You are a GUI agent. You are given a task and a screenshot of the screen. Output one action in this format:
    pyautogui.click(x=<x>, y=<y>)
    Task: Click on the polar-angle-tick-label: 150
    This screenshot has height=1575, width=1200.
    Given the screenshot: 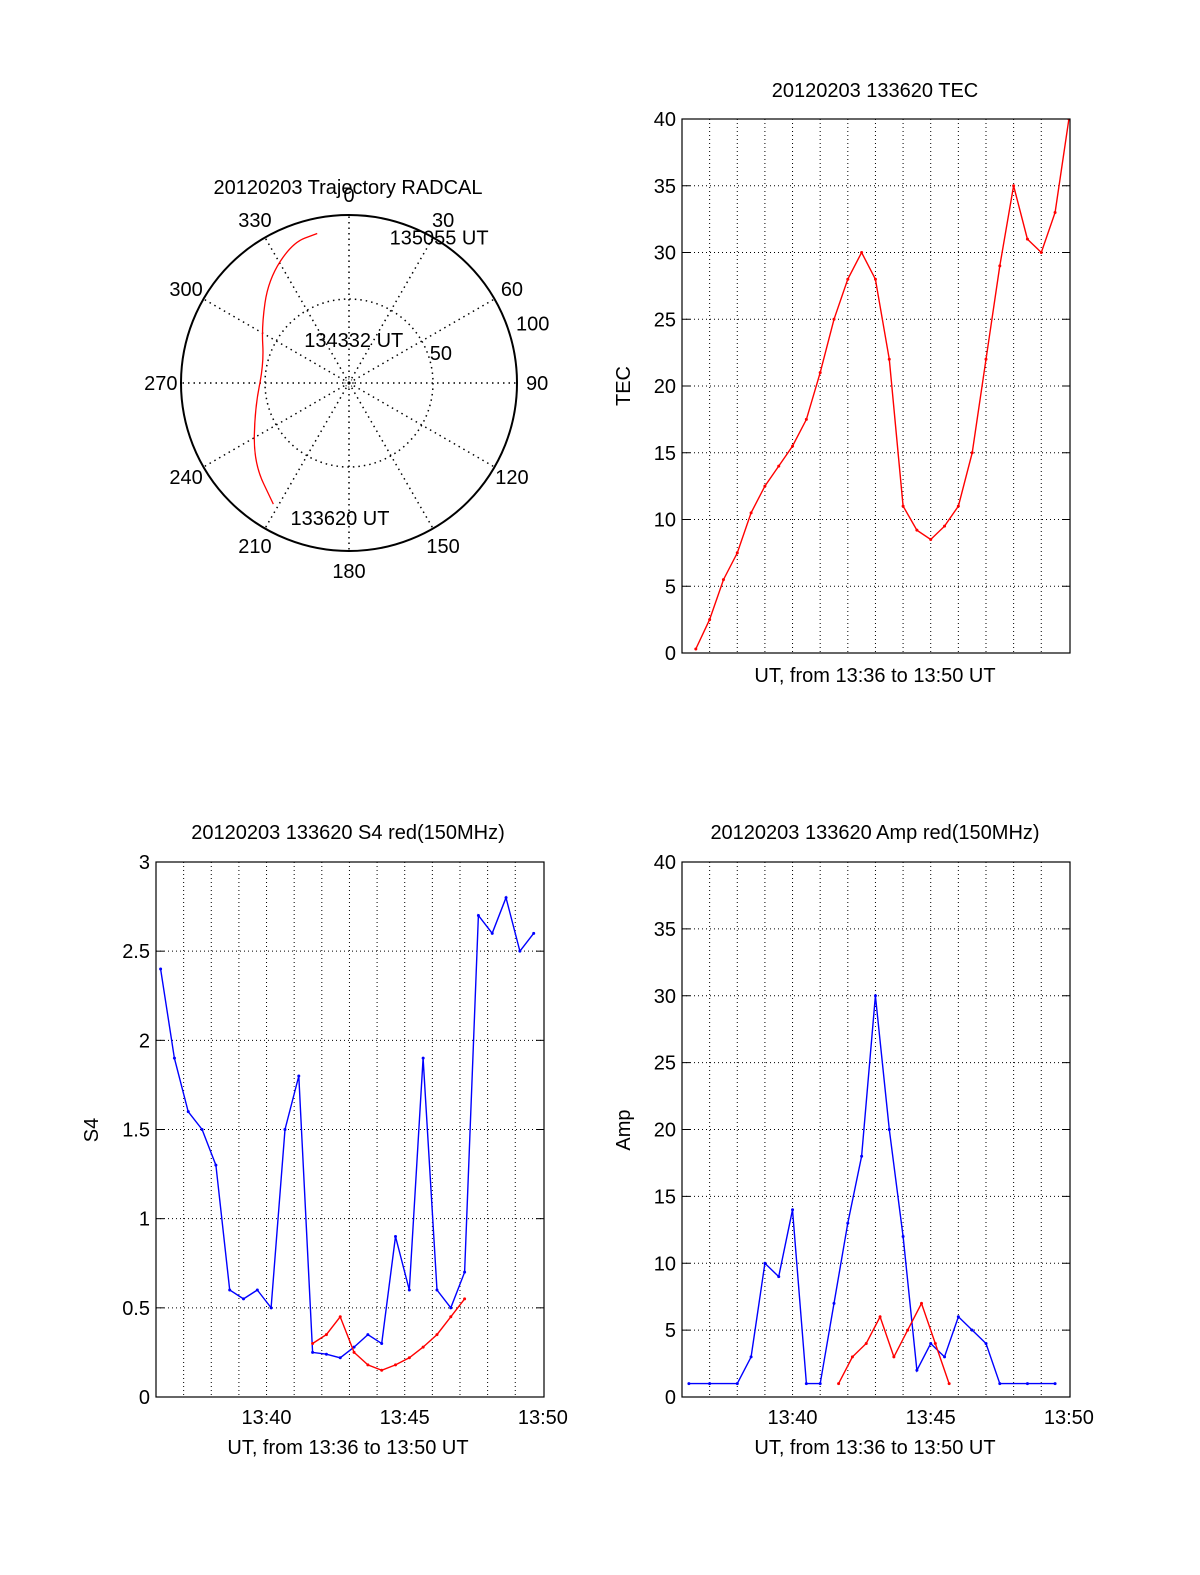 What is the action you would take?
    pyautogui.click(x=442, y=547)
    